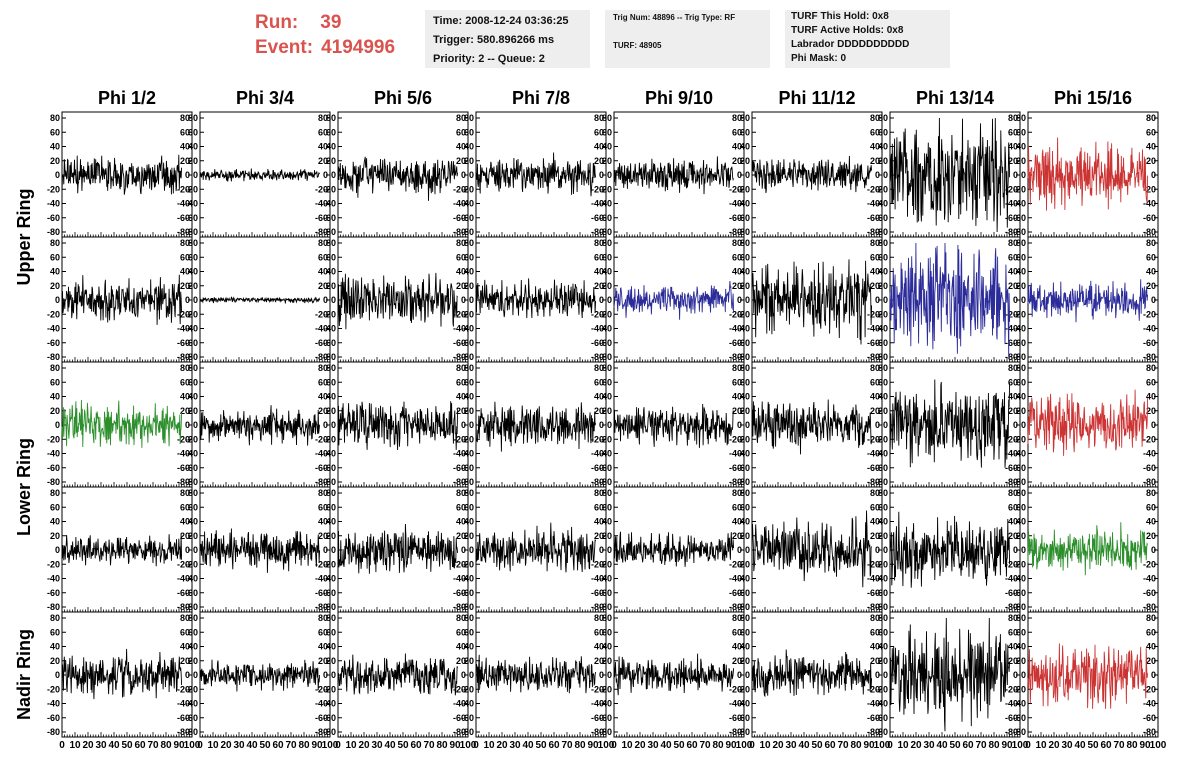  Describe the element at coordinates (955, 98) in the screenshot. I see `column-header: Phi 13/14` at that location.